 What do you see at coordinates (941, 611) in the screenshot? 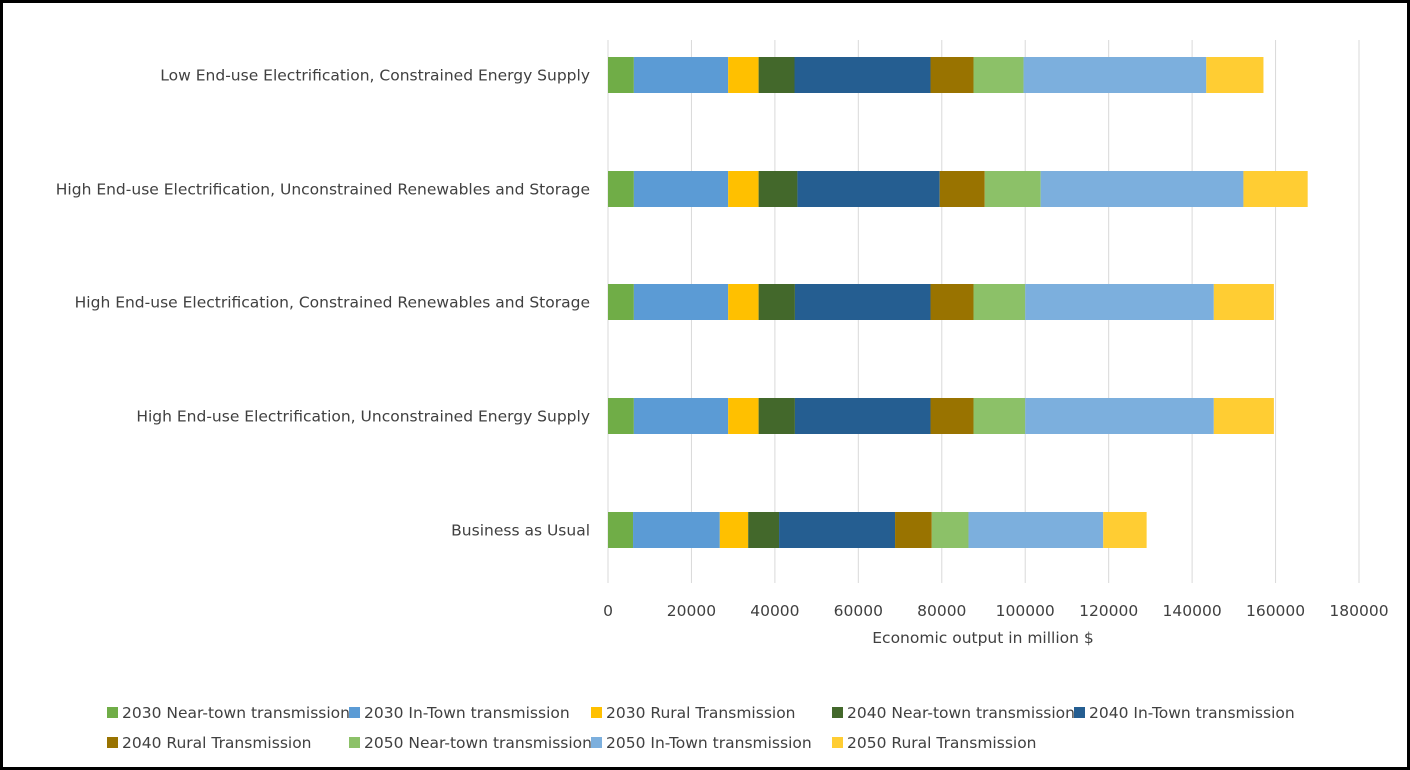
I see `x-tick-label: 80000` at bounding box center [941, 611].